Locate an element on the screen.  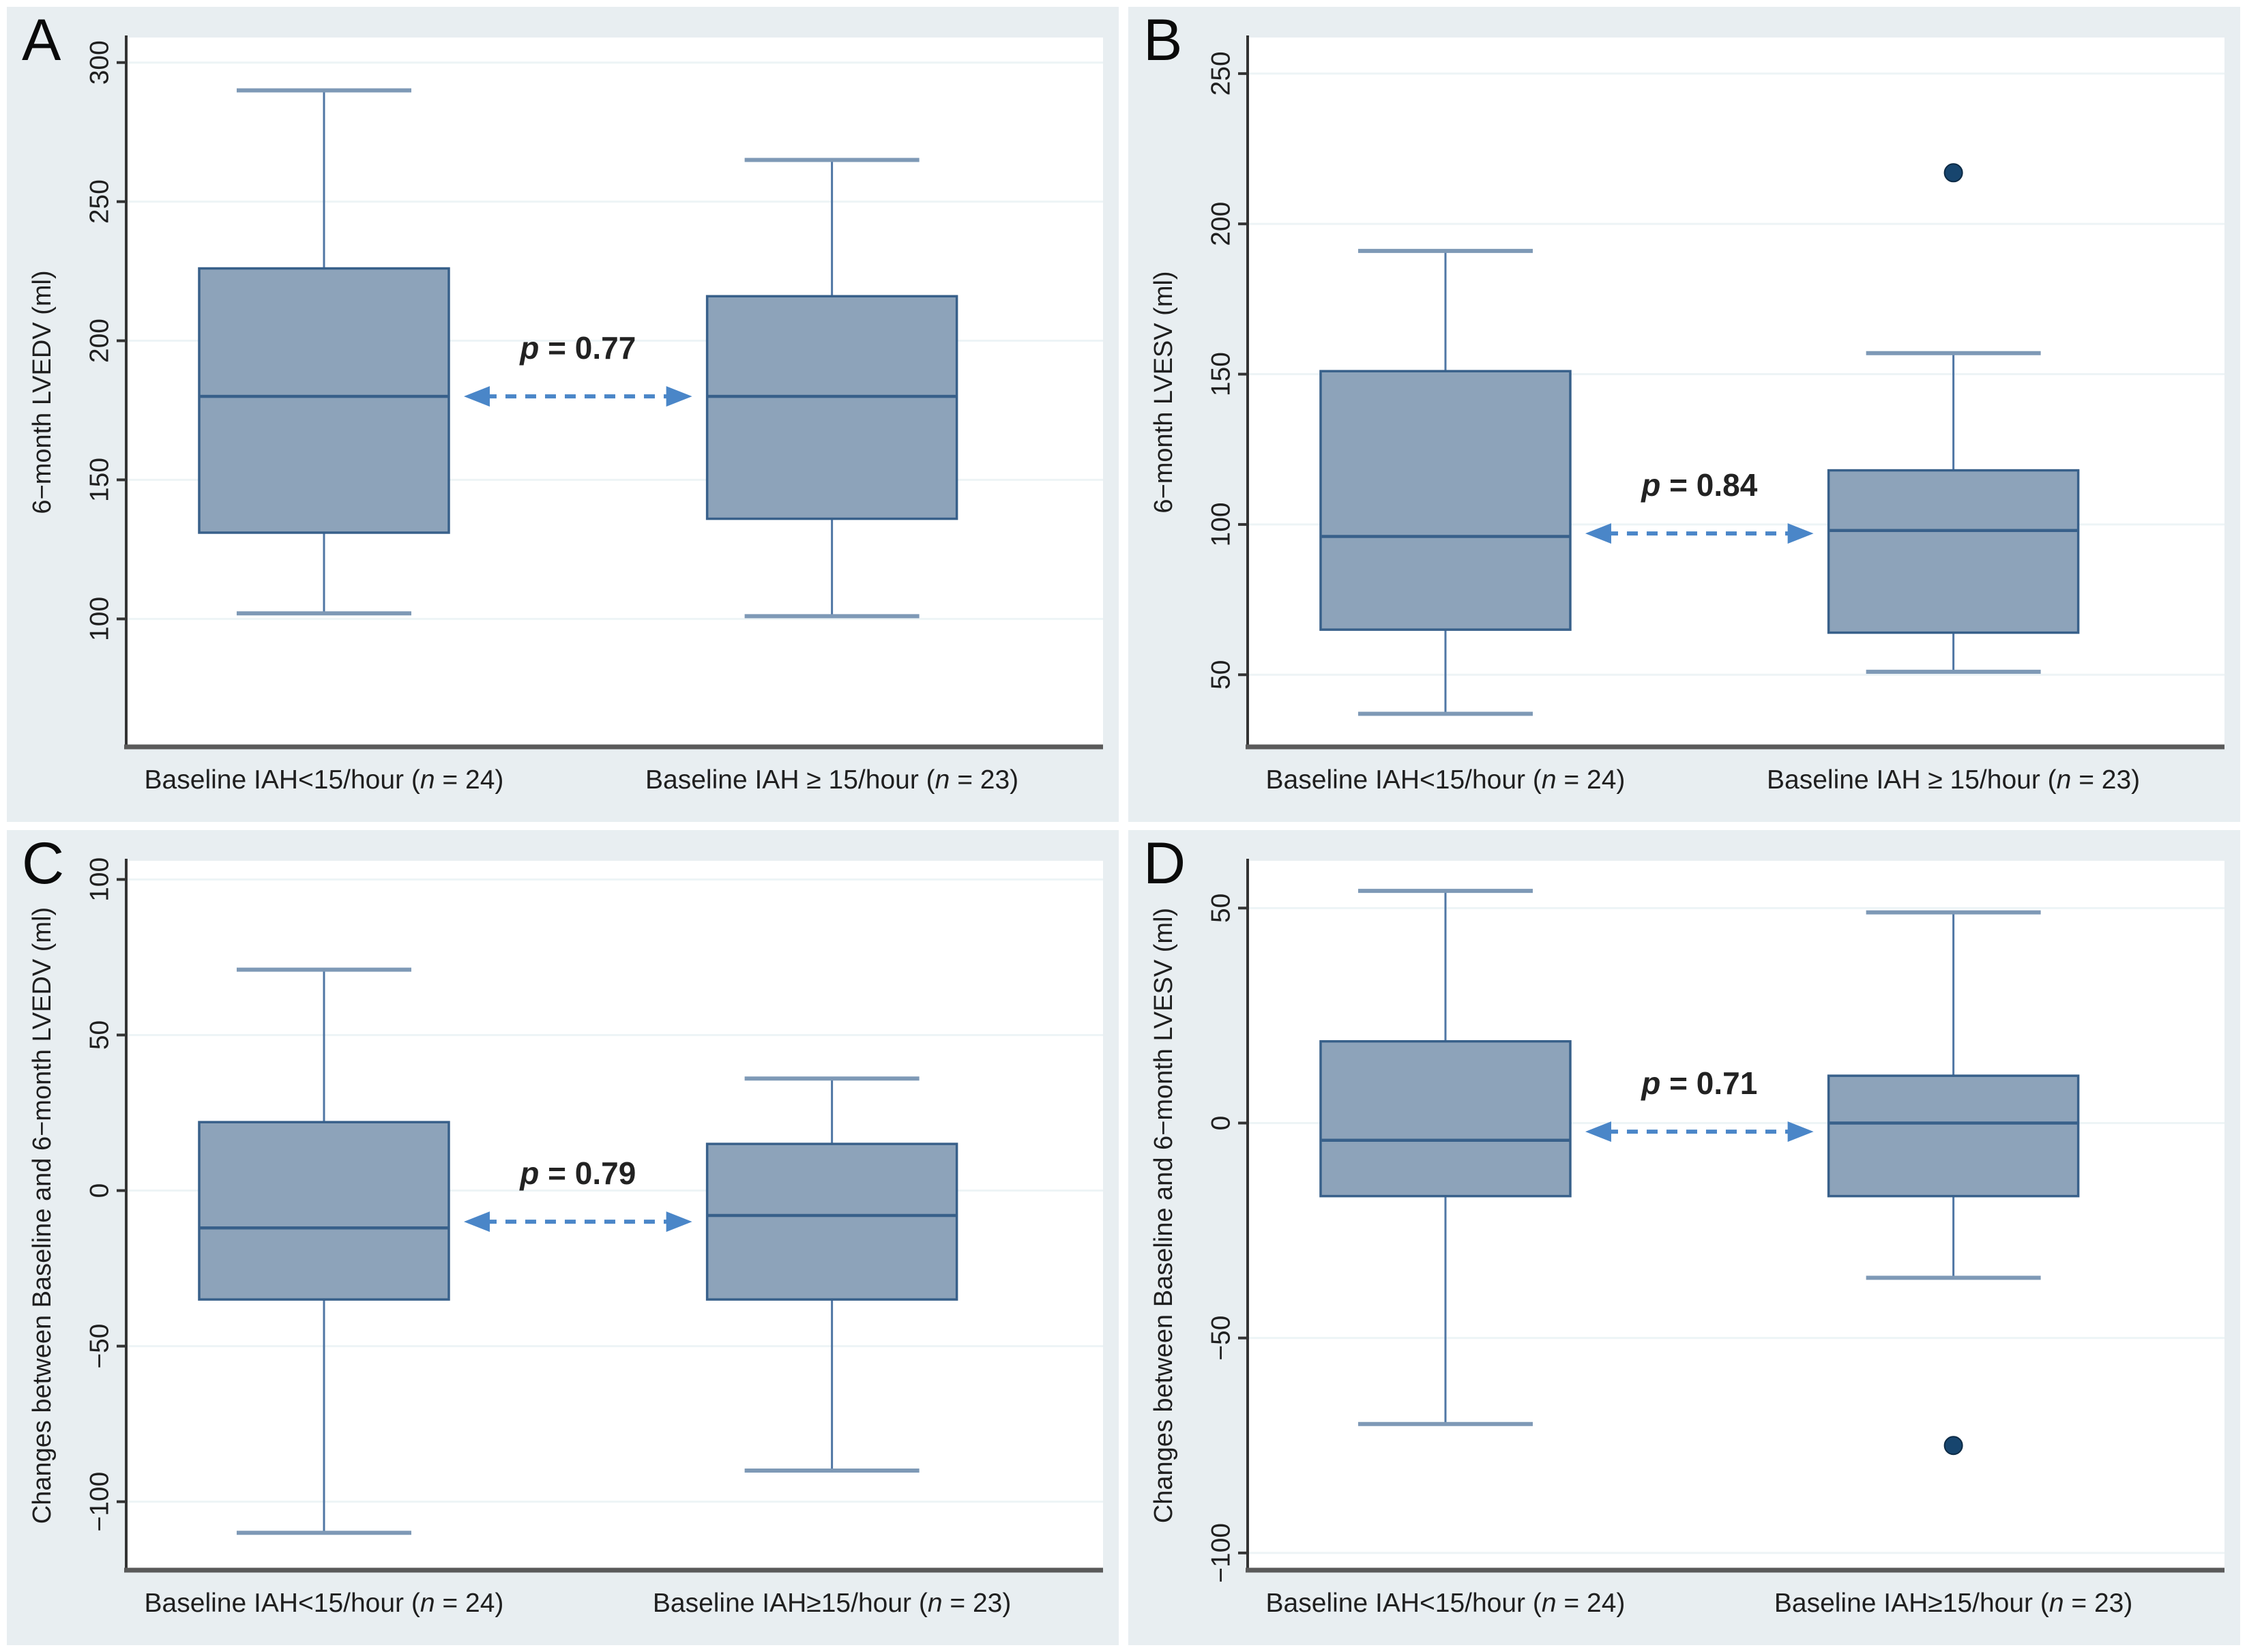
p-value-label: p = 0.71 is located at coordinates (1698, 1083).